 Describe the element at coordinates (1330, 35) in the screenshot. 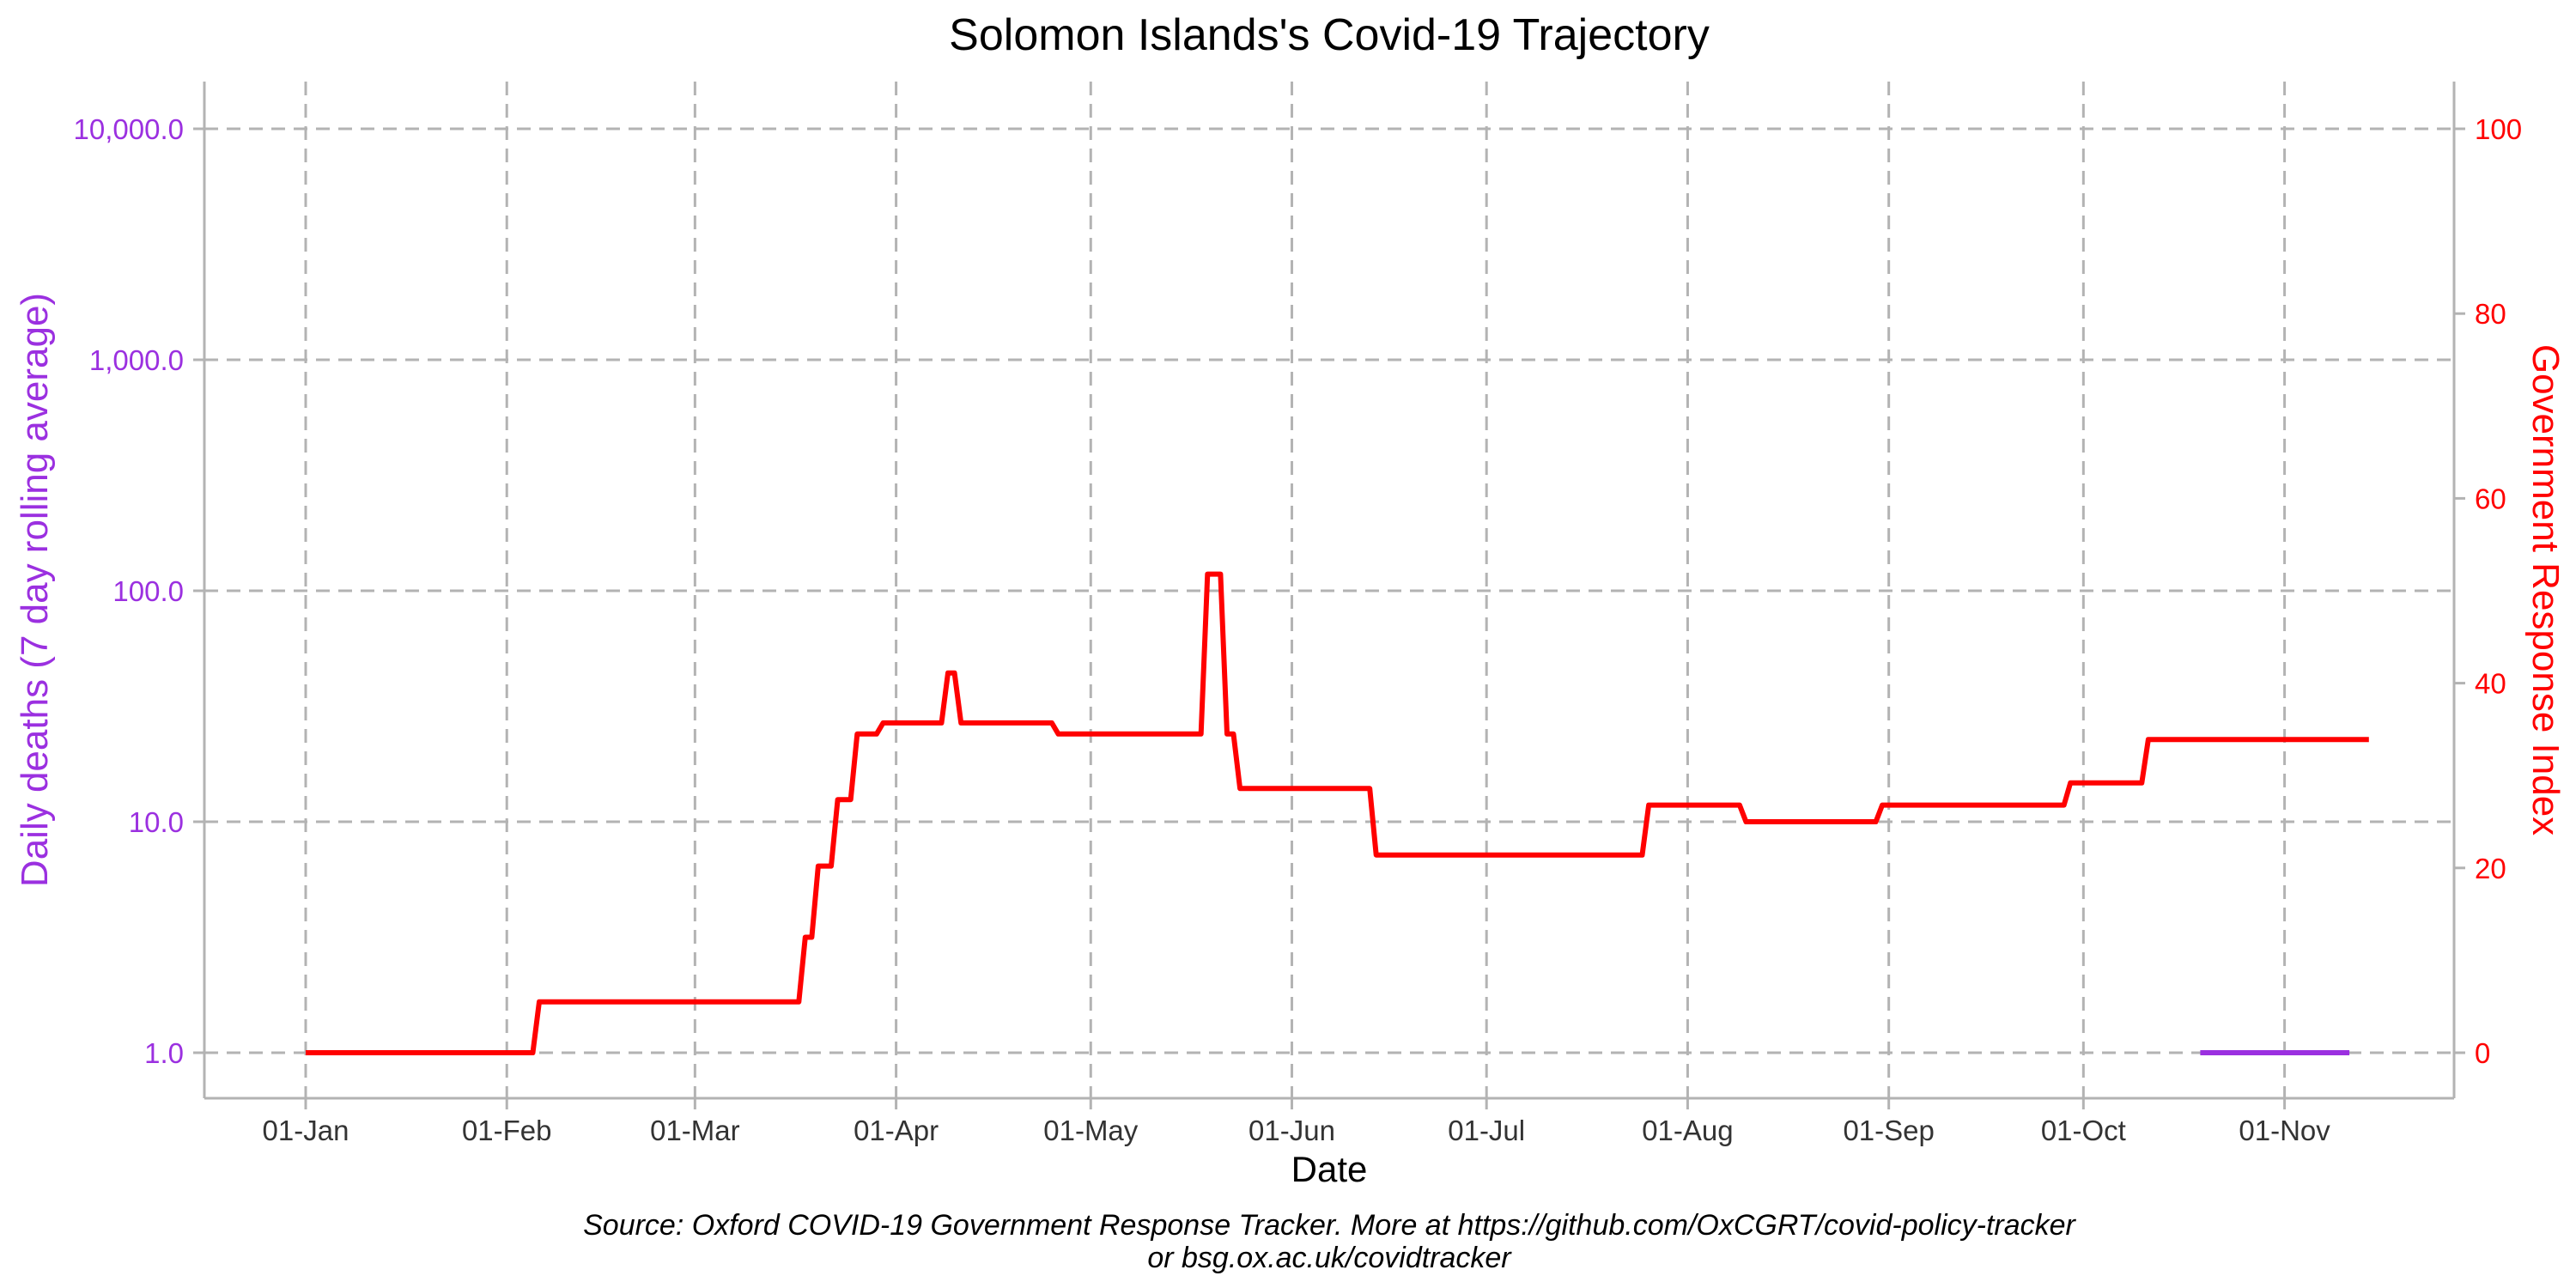

I see `chart-title: Solomon Islands's Covid-19 Trajectory` at that location.